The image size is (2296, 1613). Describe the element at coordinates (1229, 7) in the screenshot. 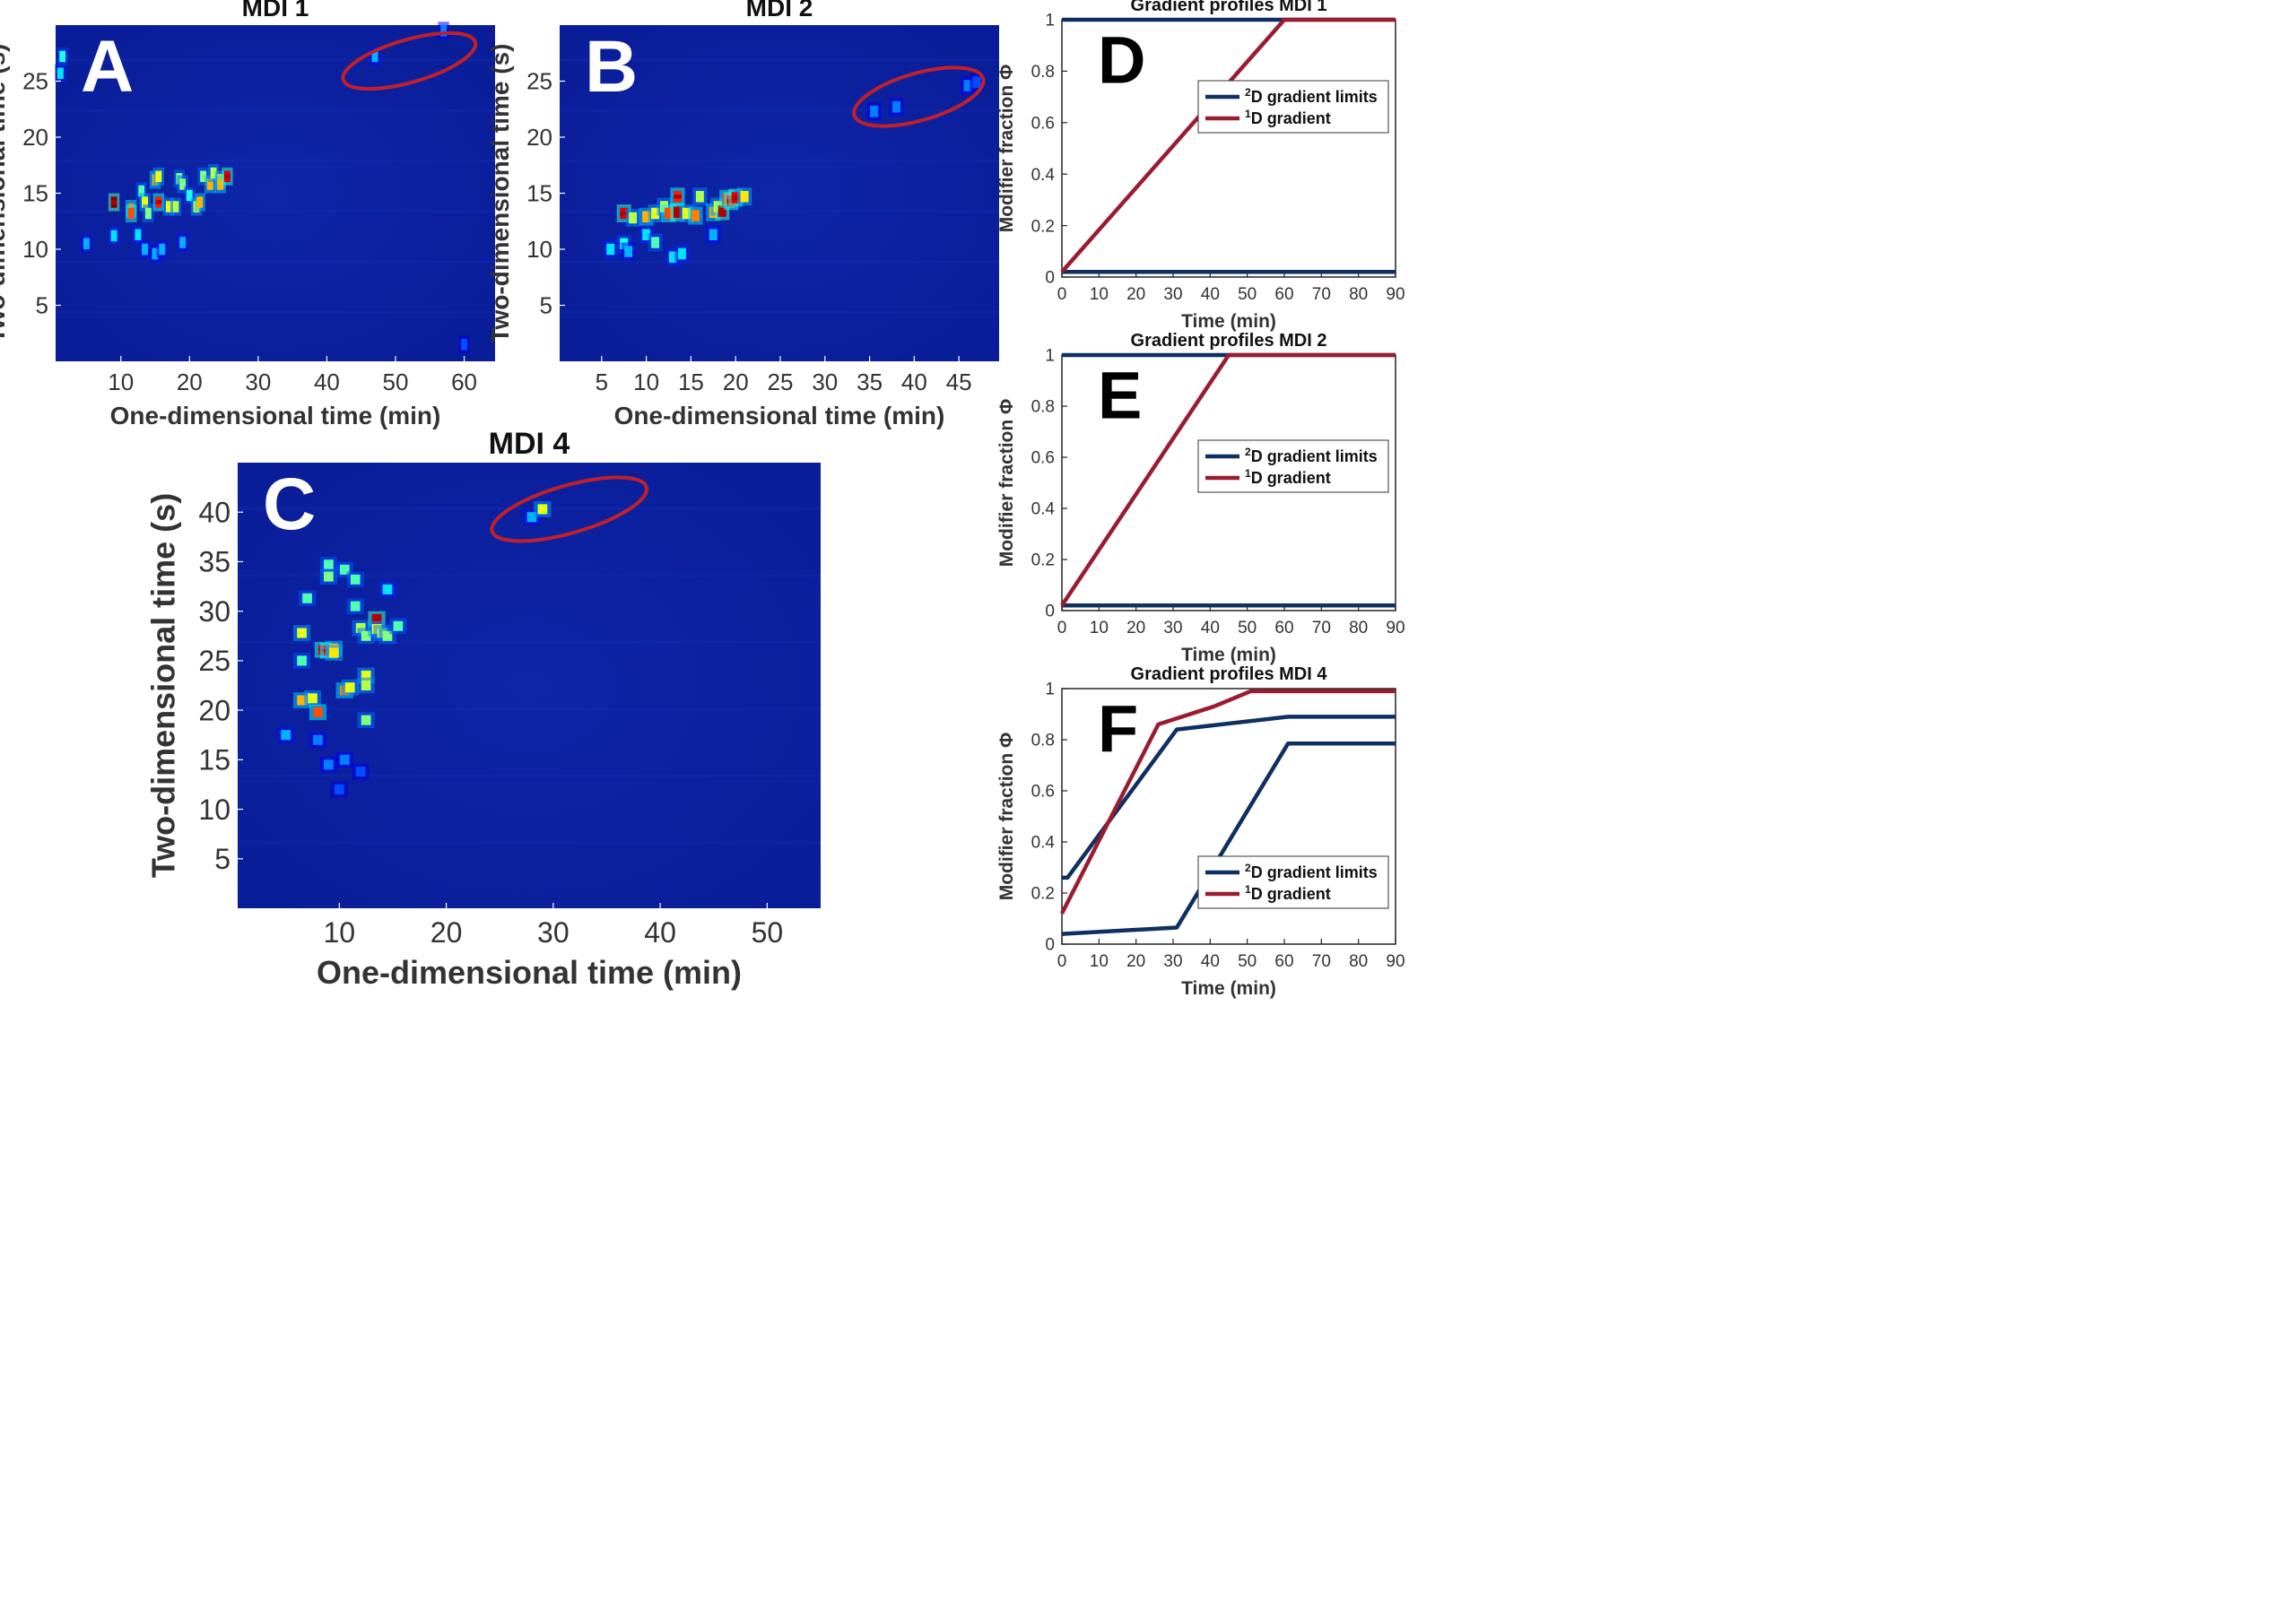

I see `chart-title: Gradient profiles MDI 1` at that location.